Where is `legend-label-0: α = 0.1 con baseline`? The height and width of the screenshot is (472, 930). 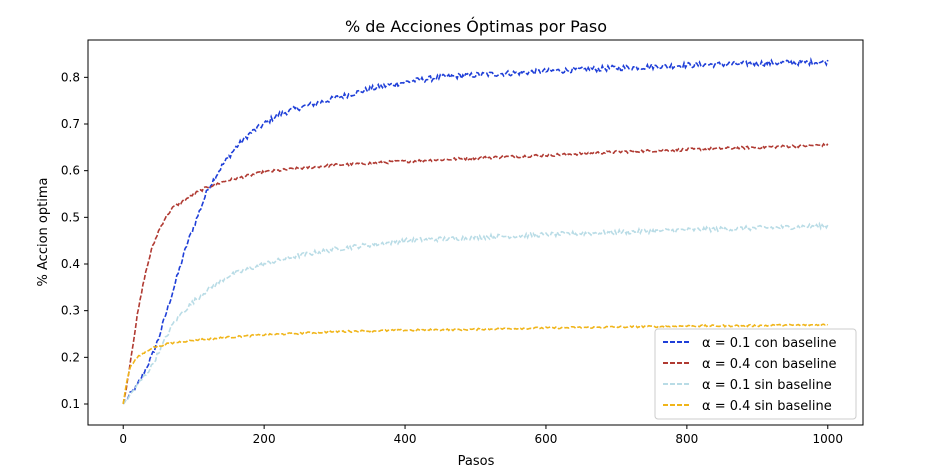
legend-label-0: α = 0.1 con baseline is located at coordinates (769, 343).